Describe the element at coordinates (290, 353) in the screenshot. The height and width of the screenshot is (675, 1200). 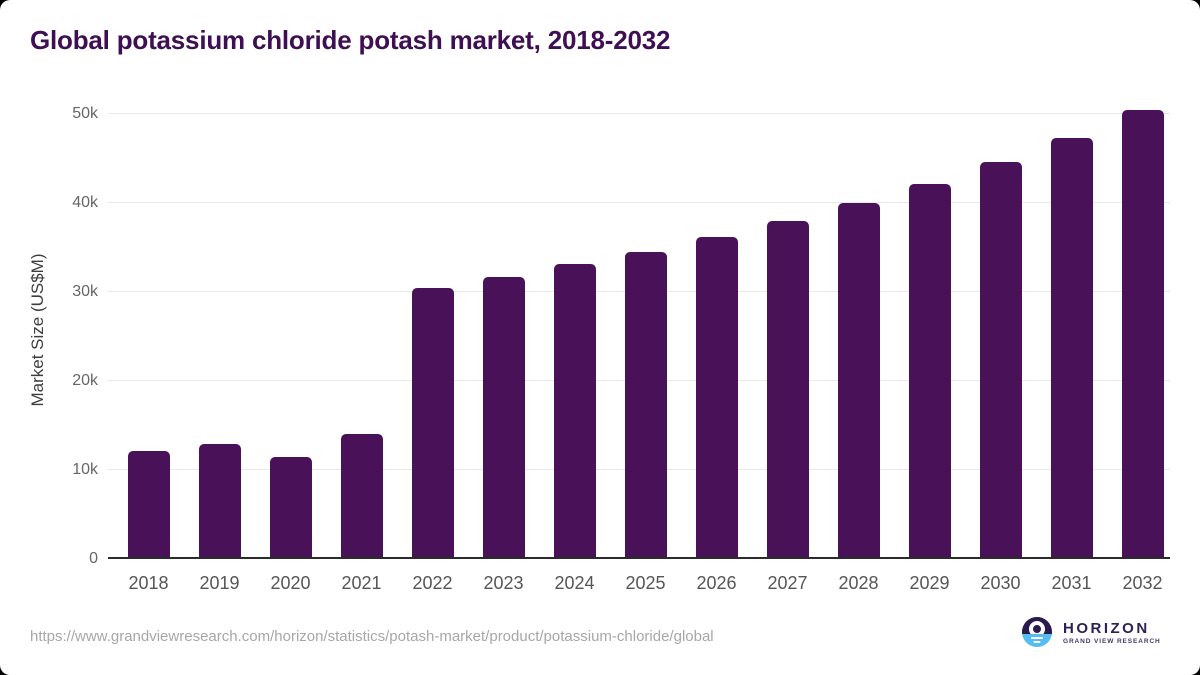
I see `bar-slot-2020: 2020` at that location.